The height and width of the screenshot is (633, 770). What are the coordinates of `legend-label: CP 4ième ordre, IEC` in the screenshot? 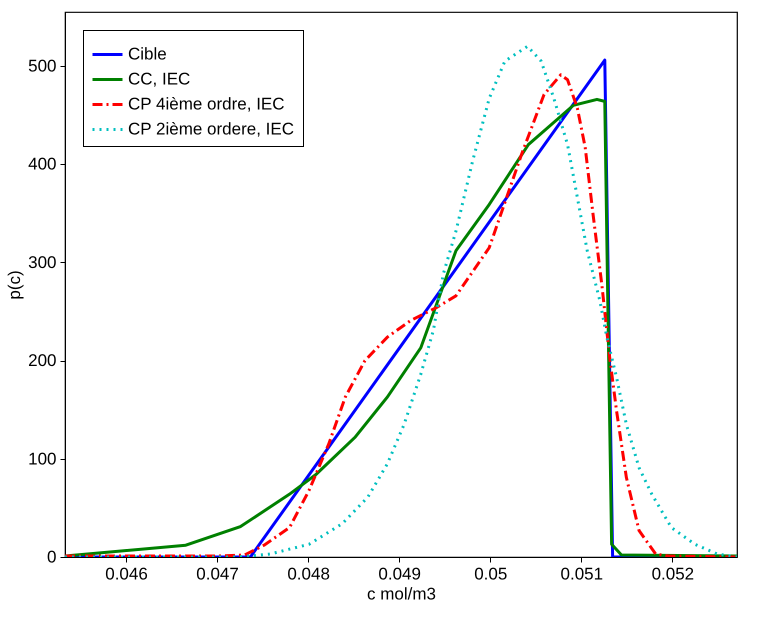 It's located at (206, 104).